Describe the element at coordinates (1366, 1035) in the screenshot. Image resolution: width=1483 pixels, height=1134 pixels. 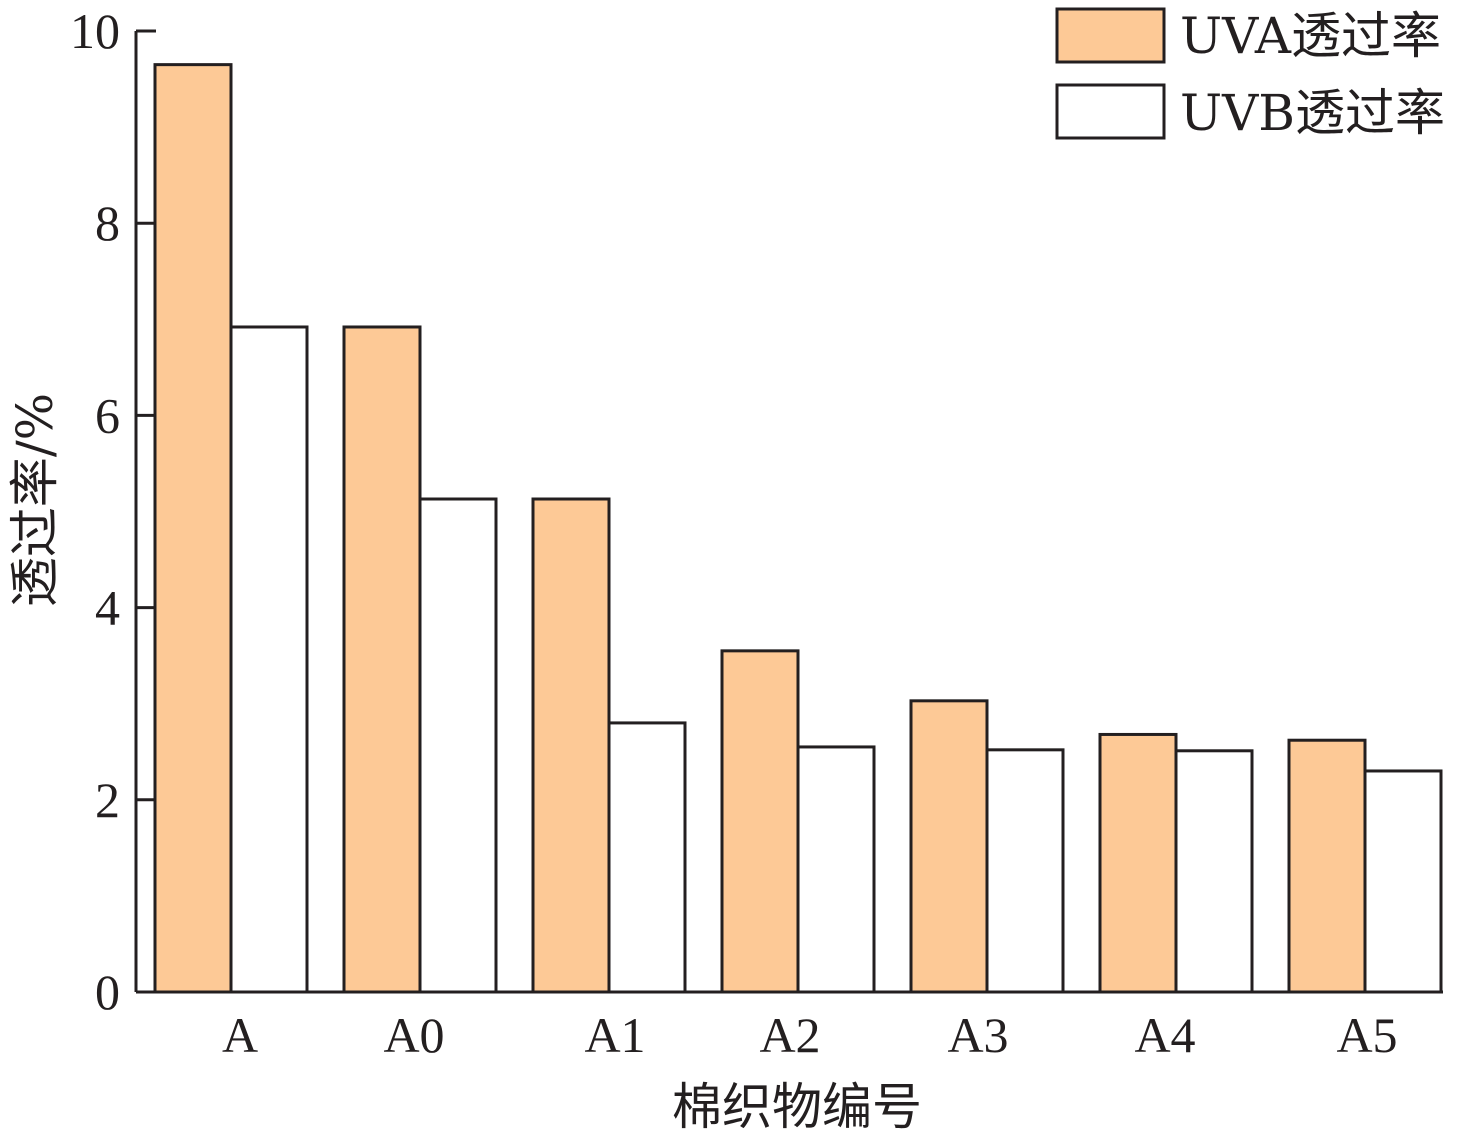
I see `x-tick-label-a5: A5` at that location.